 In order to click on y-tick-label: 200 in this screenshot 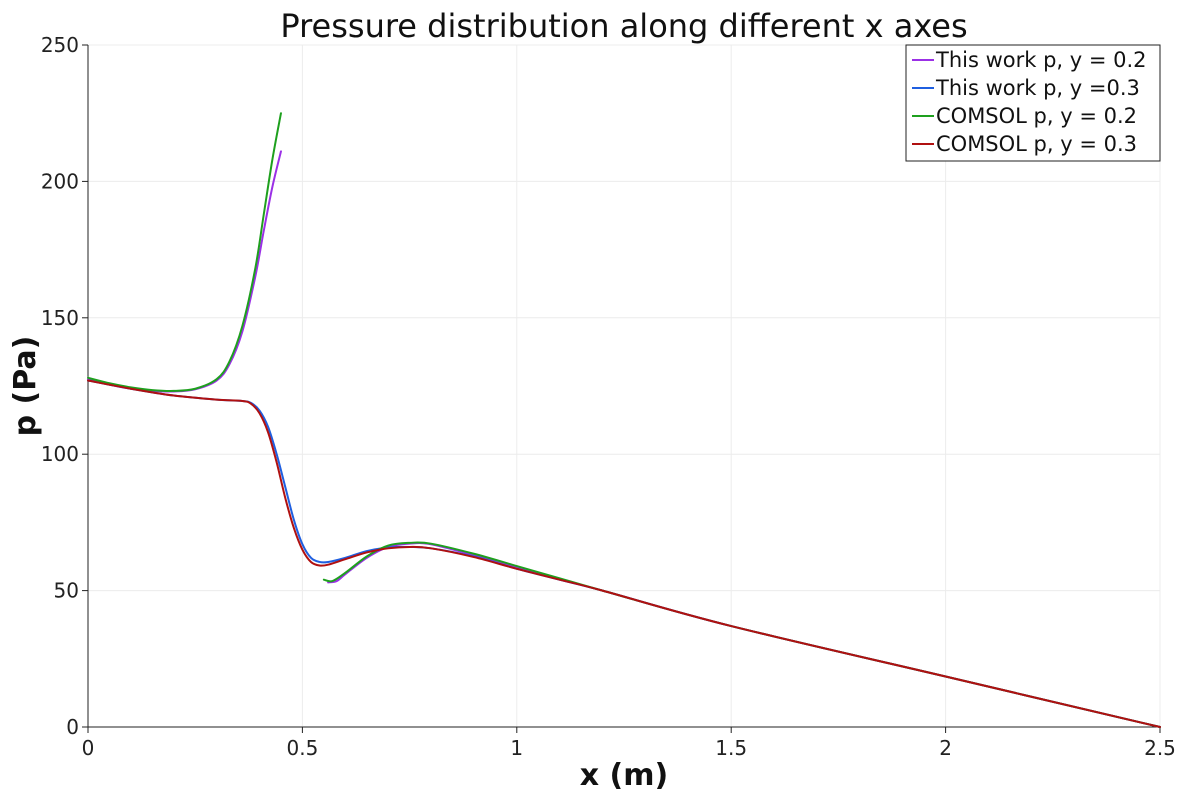, I will do `click(60, 181)`.